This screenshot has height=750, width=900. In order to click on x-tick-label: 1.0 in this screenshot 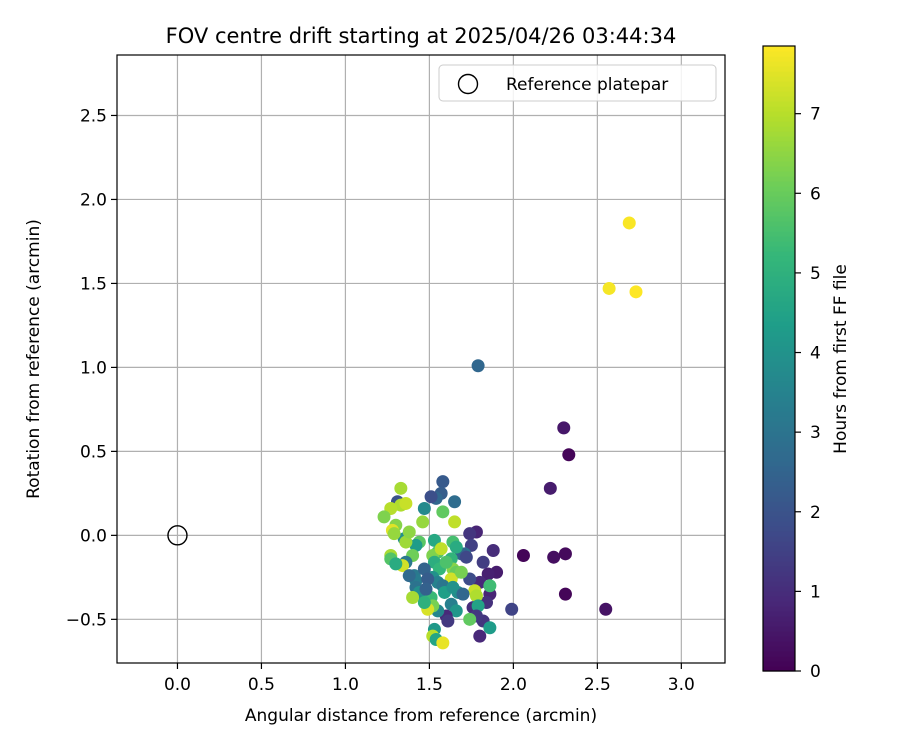, I will do `click(345, 685)`.